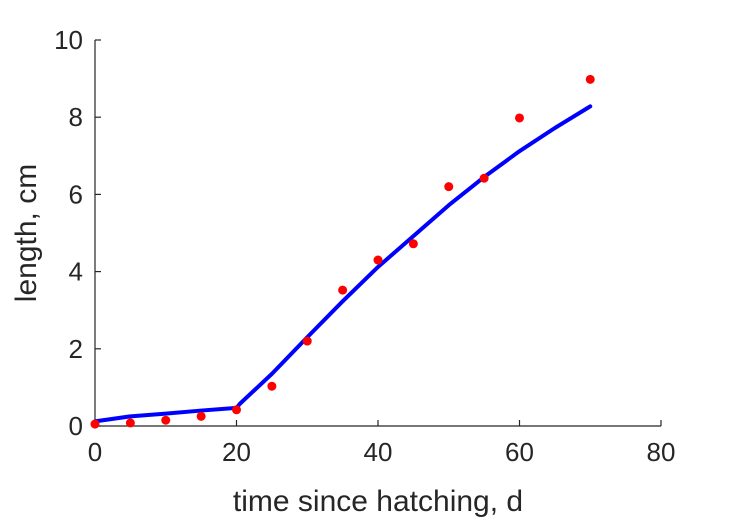  Describe the element at coordinates (26, 233) in the screenshot. I see `y-axis-label: length, cm` at that location.